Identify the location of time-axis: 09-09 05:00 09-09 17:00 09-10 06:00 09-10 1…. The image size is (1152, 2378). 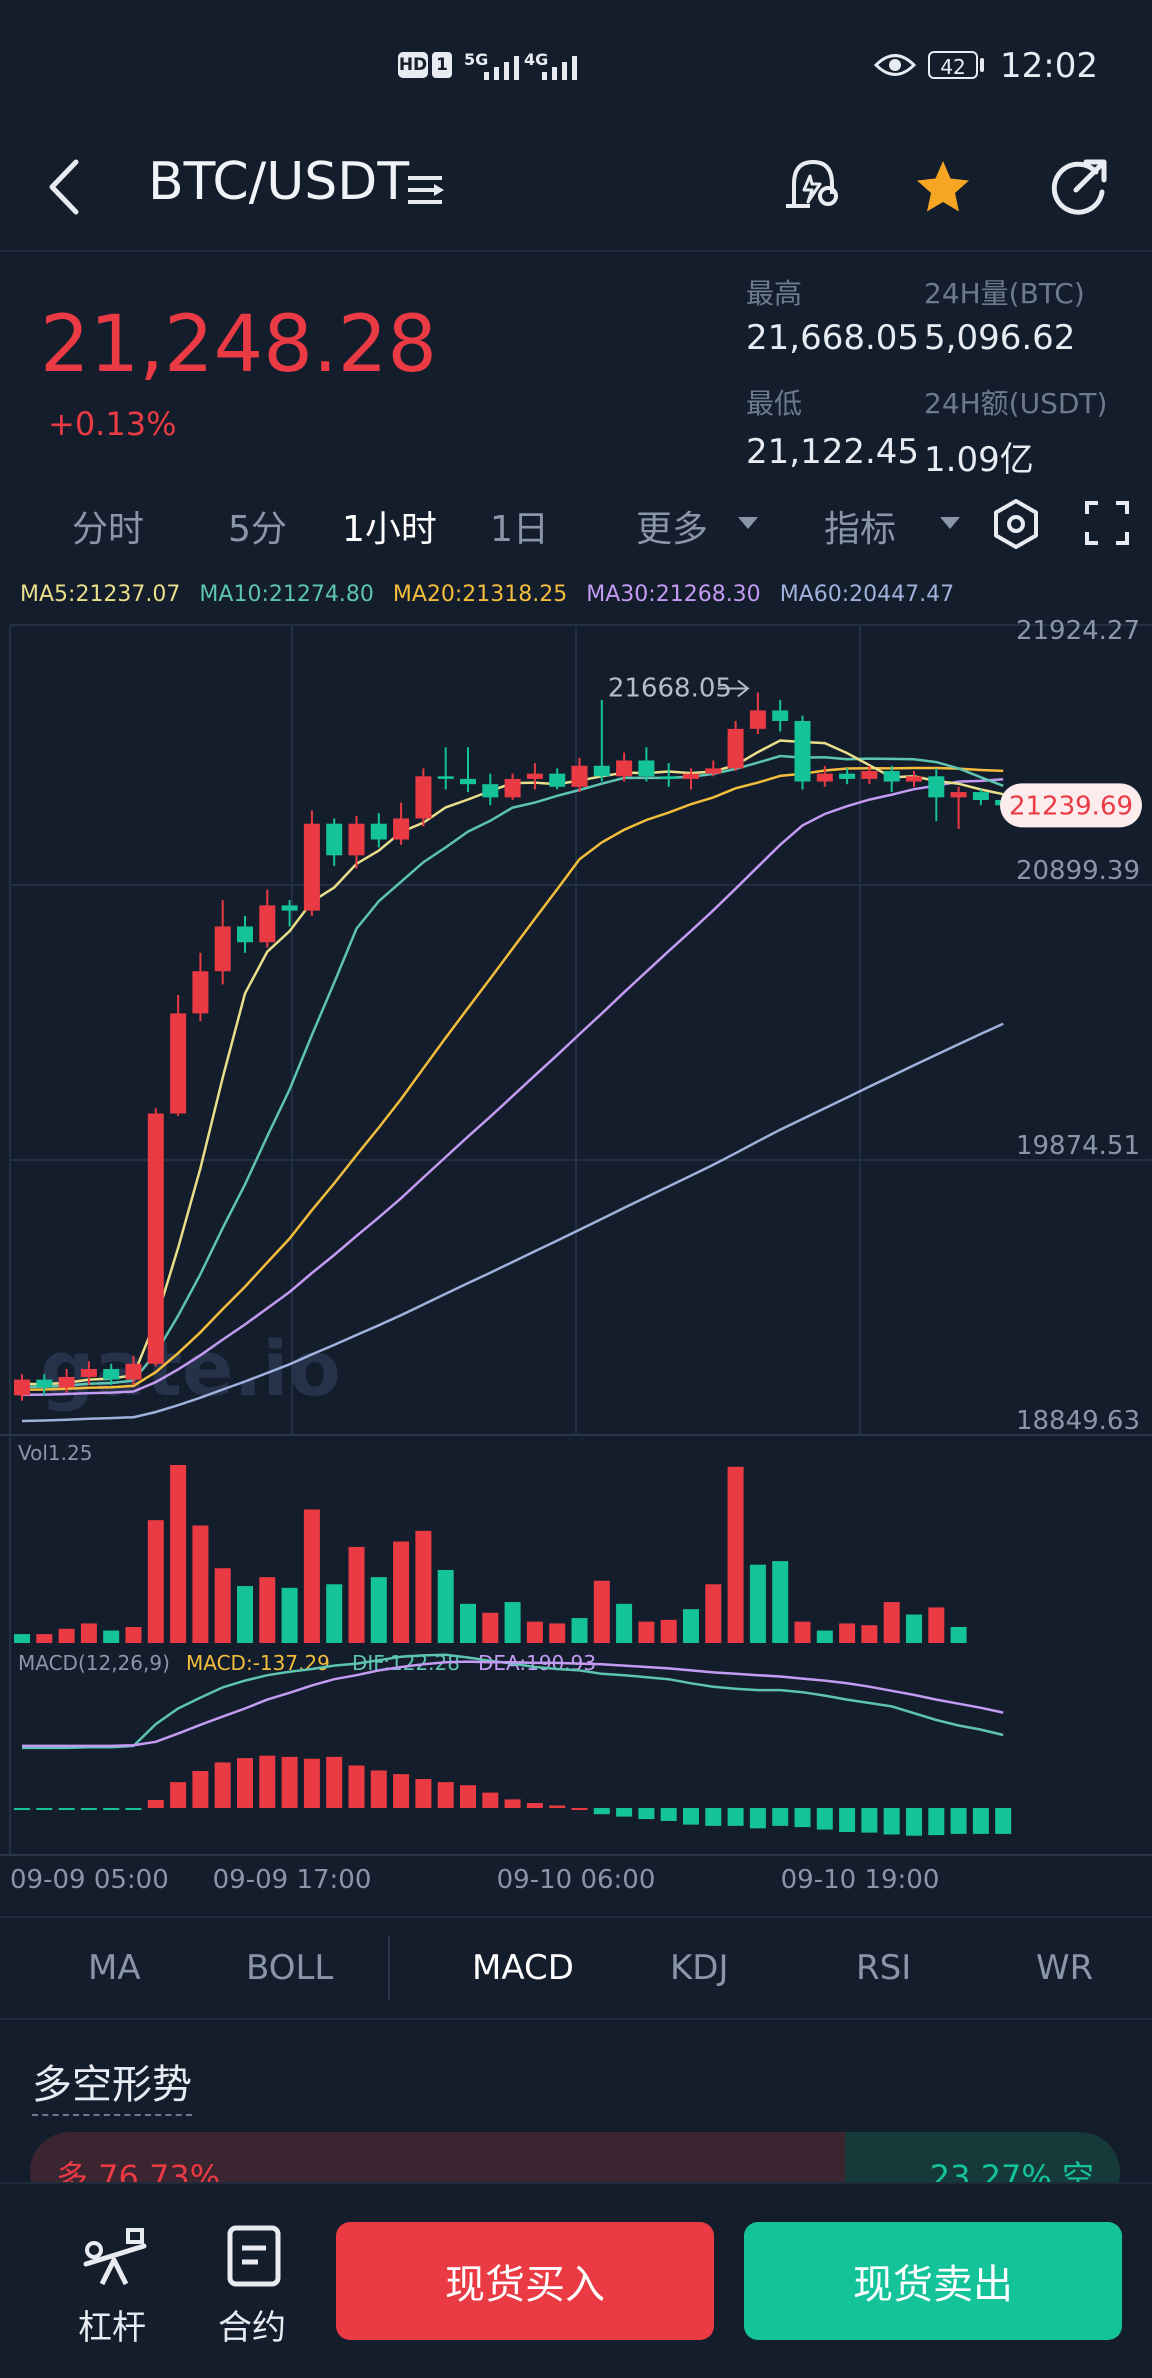
(474, 1880).